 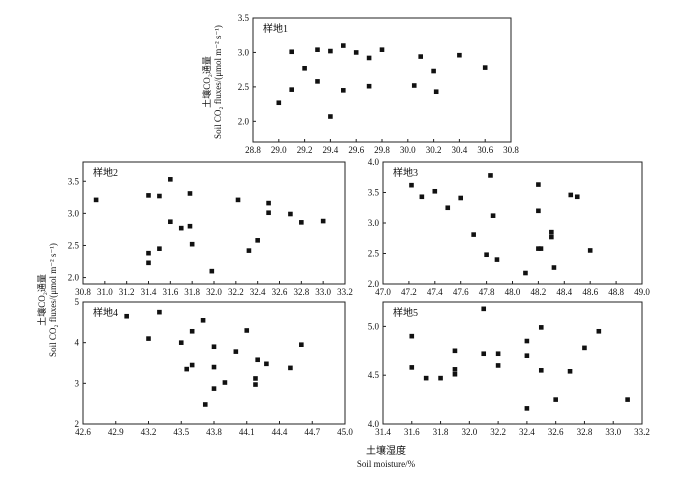 What do you see at coordinates (214, 223) in the screenshot?
I see `panel-2-frame` at bounding box center [214, 223].